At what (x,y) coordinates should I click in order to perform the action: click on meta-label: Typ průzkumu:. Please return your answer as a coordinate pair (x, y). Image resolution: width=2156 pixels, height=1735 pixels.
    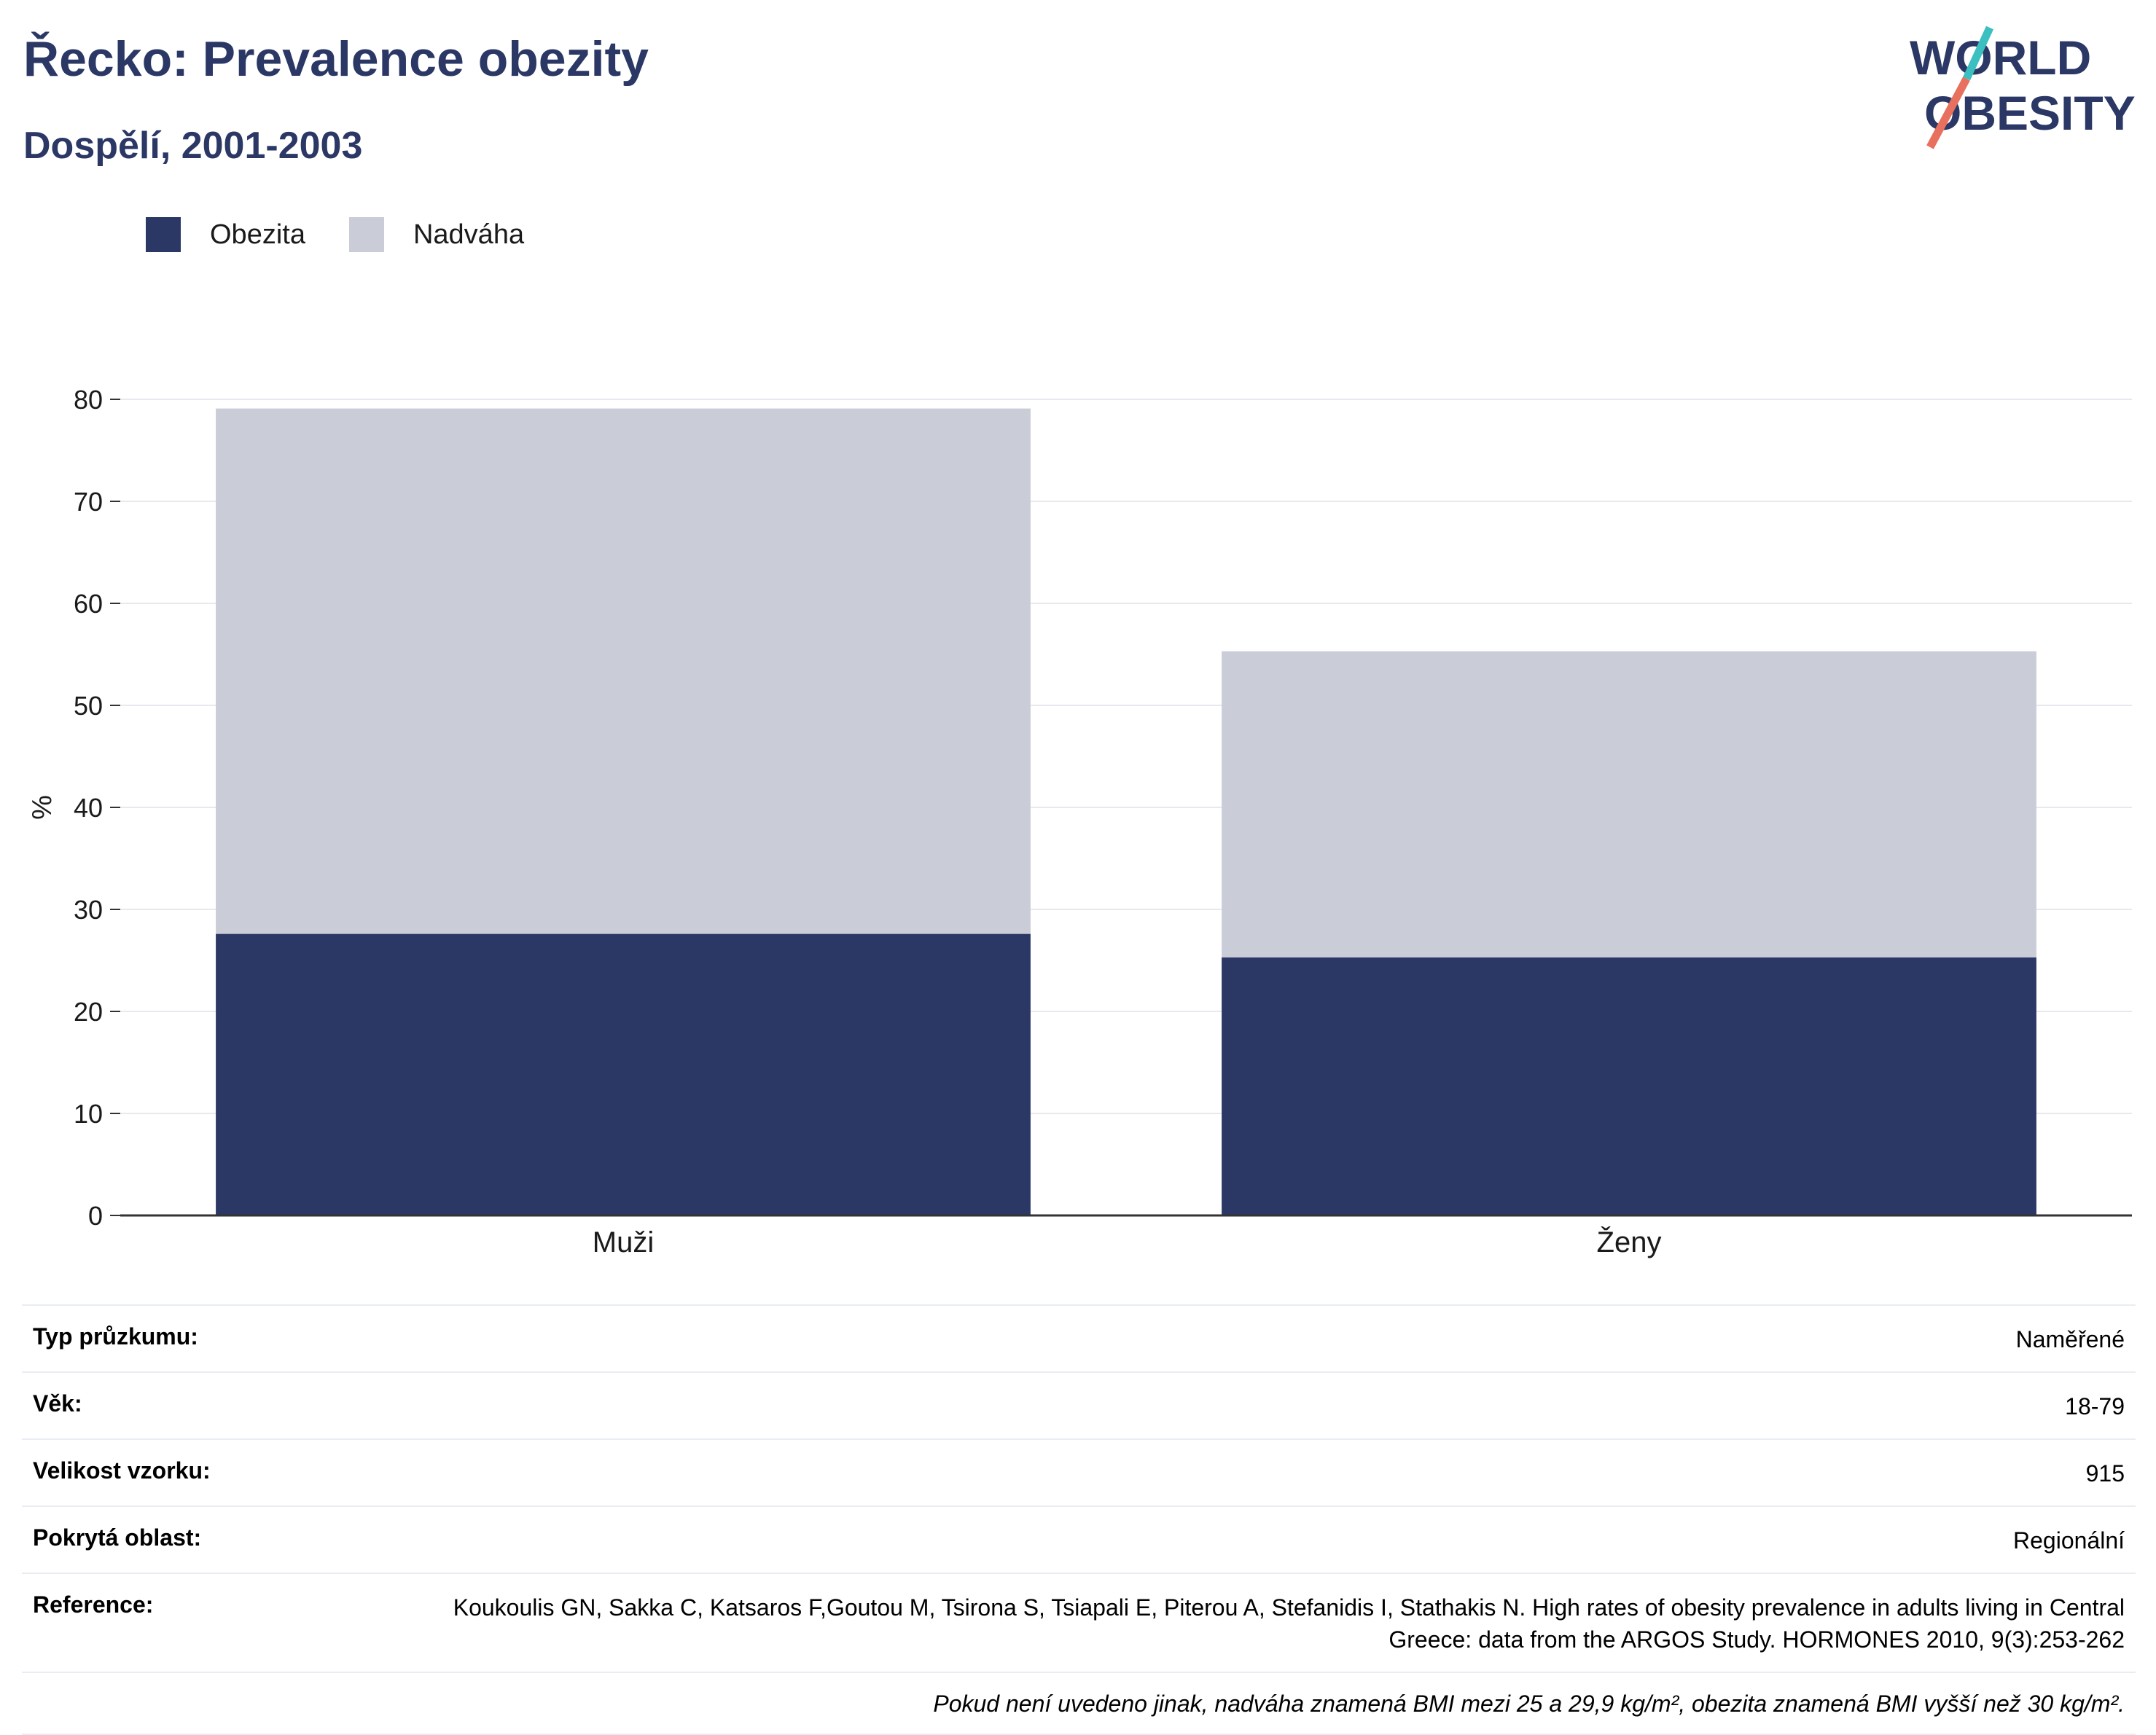
    Looking at the image, I should click on (116, 1336).